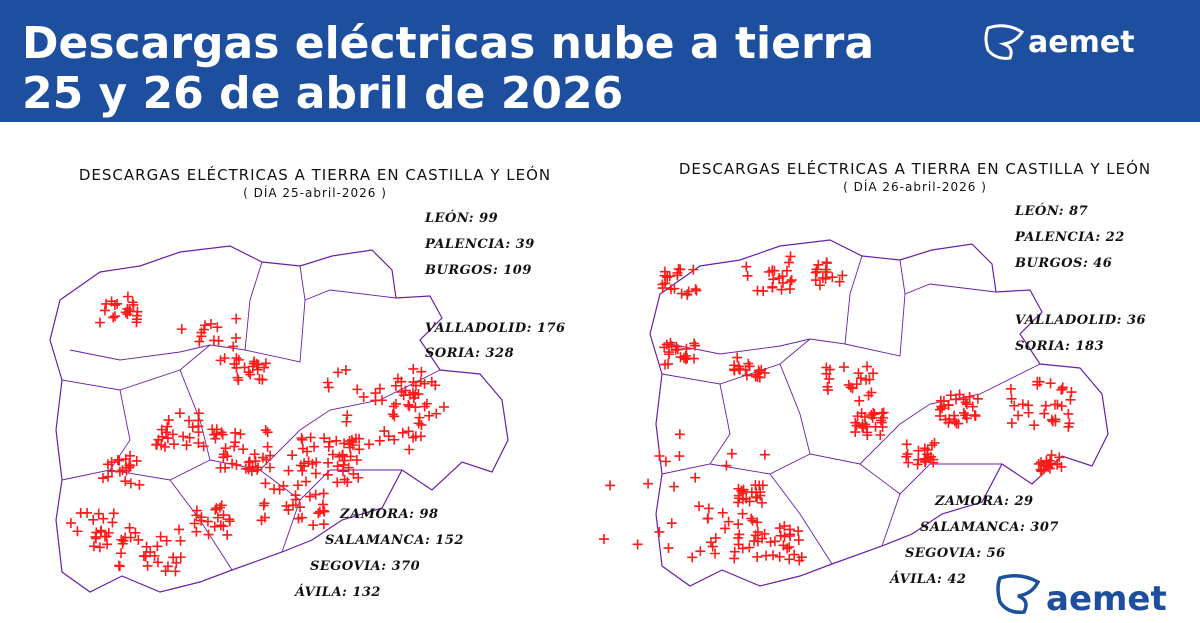 The height and width of the screenshot is (623, 1200). I want to click on header-logo: aemet, so click(1059, 42).